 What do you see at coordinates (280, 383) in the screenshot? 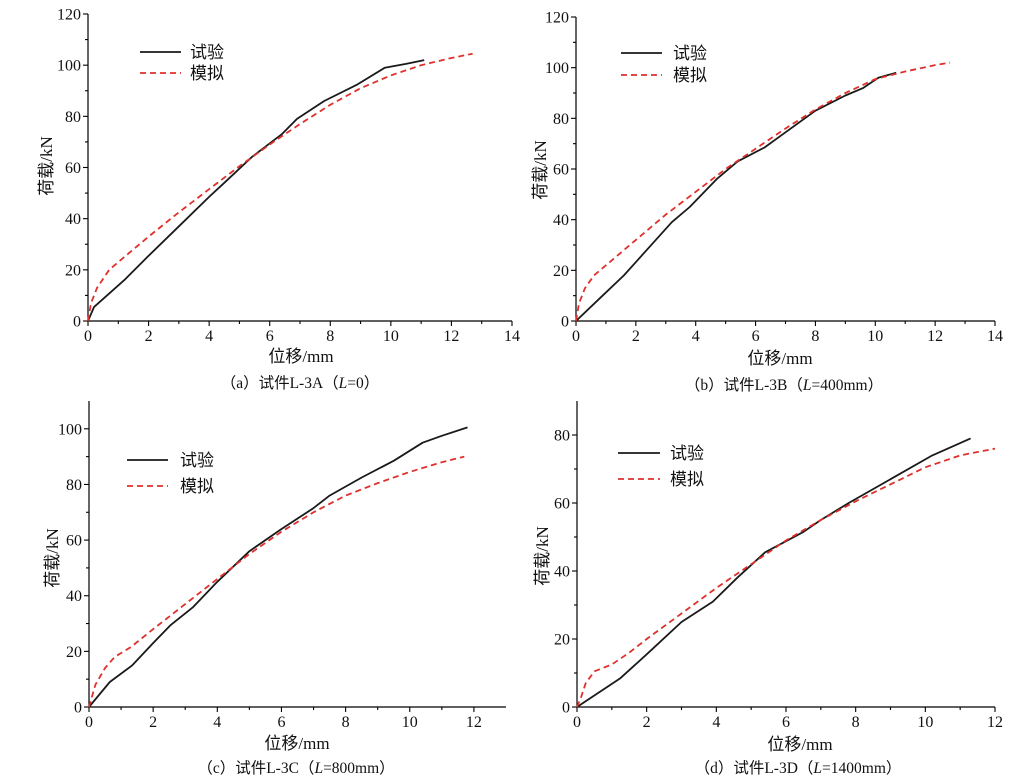
I see `caption-text: （a）试件L-3A（` at bounding box center [280, 383].